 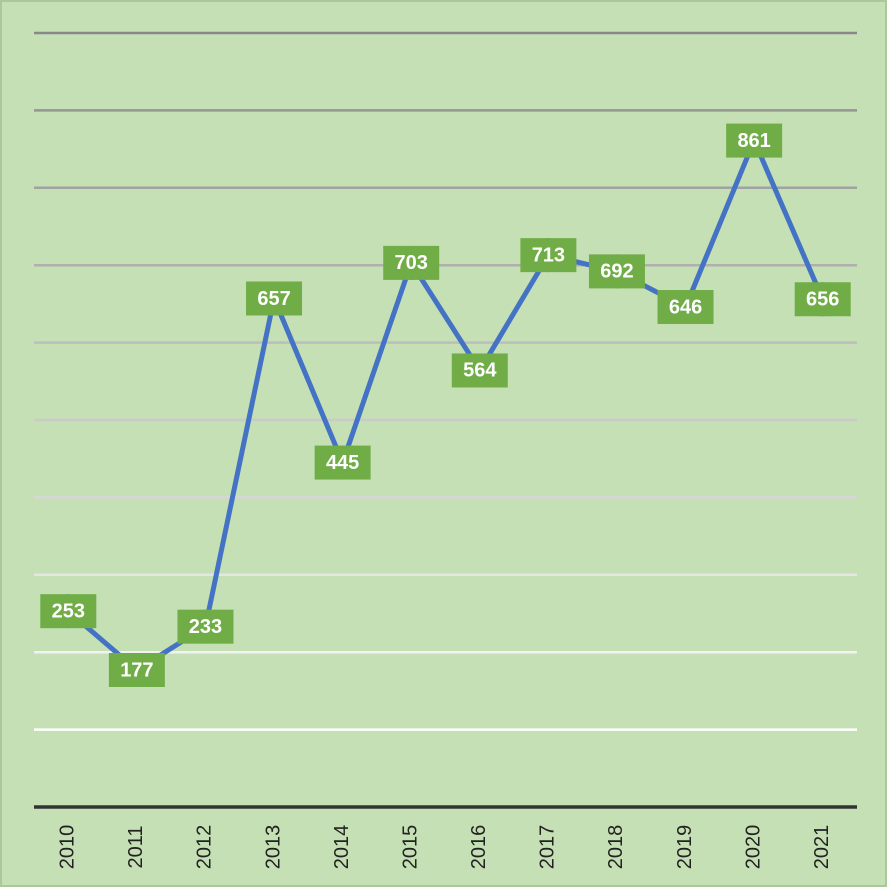 I want to click on data-label: 692, so click(x=616, y=272).